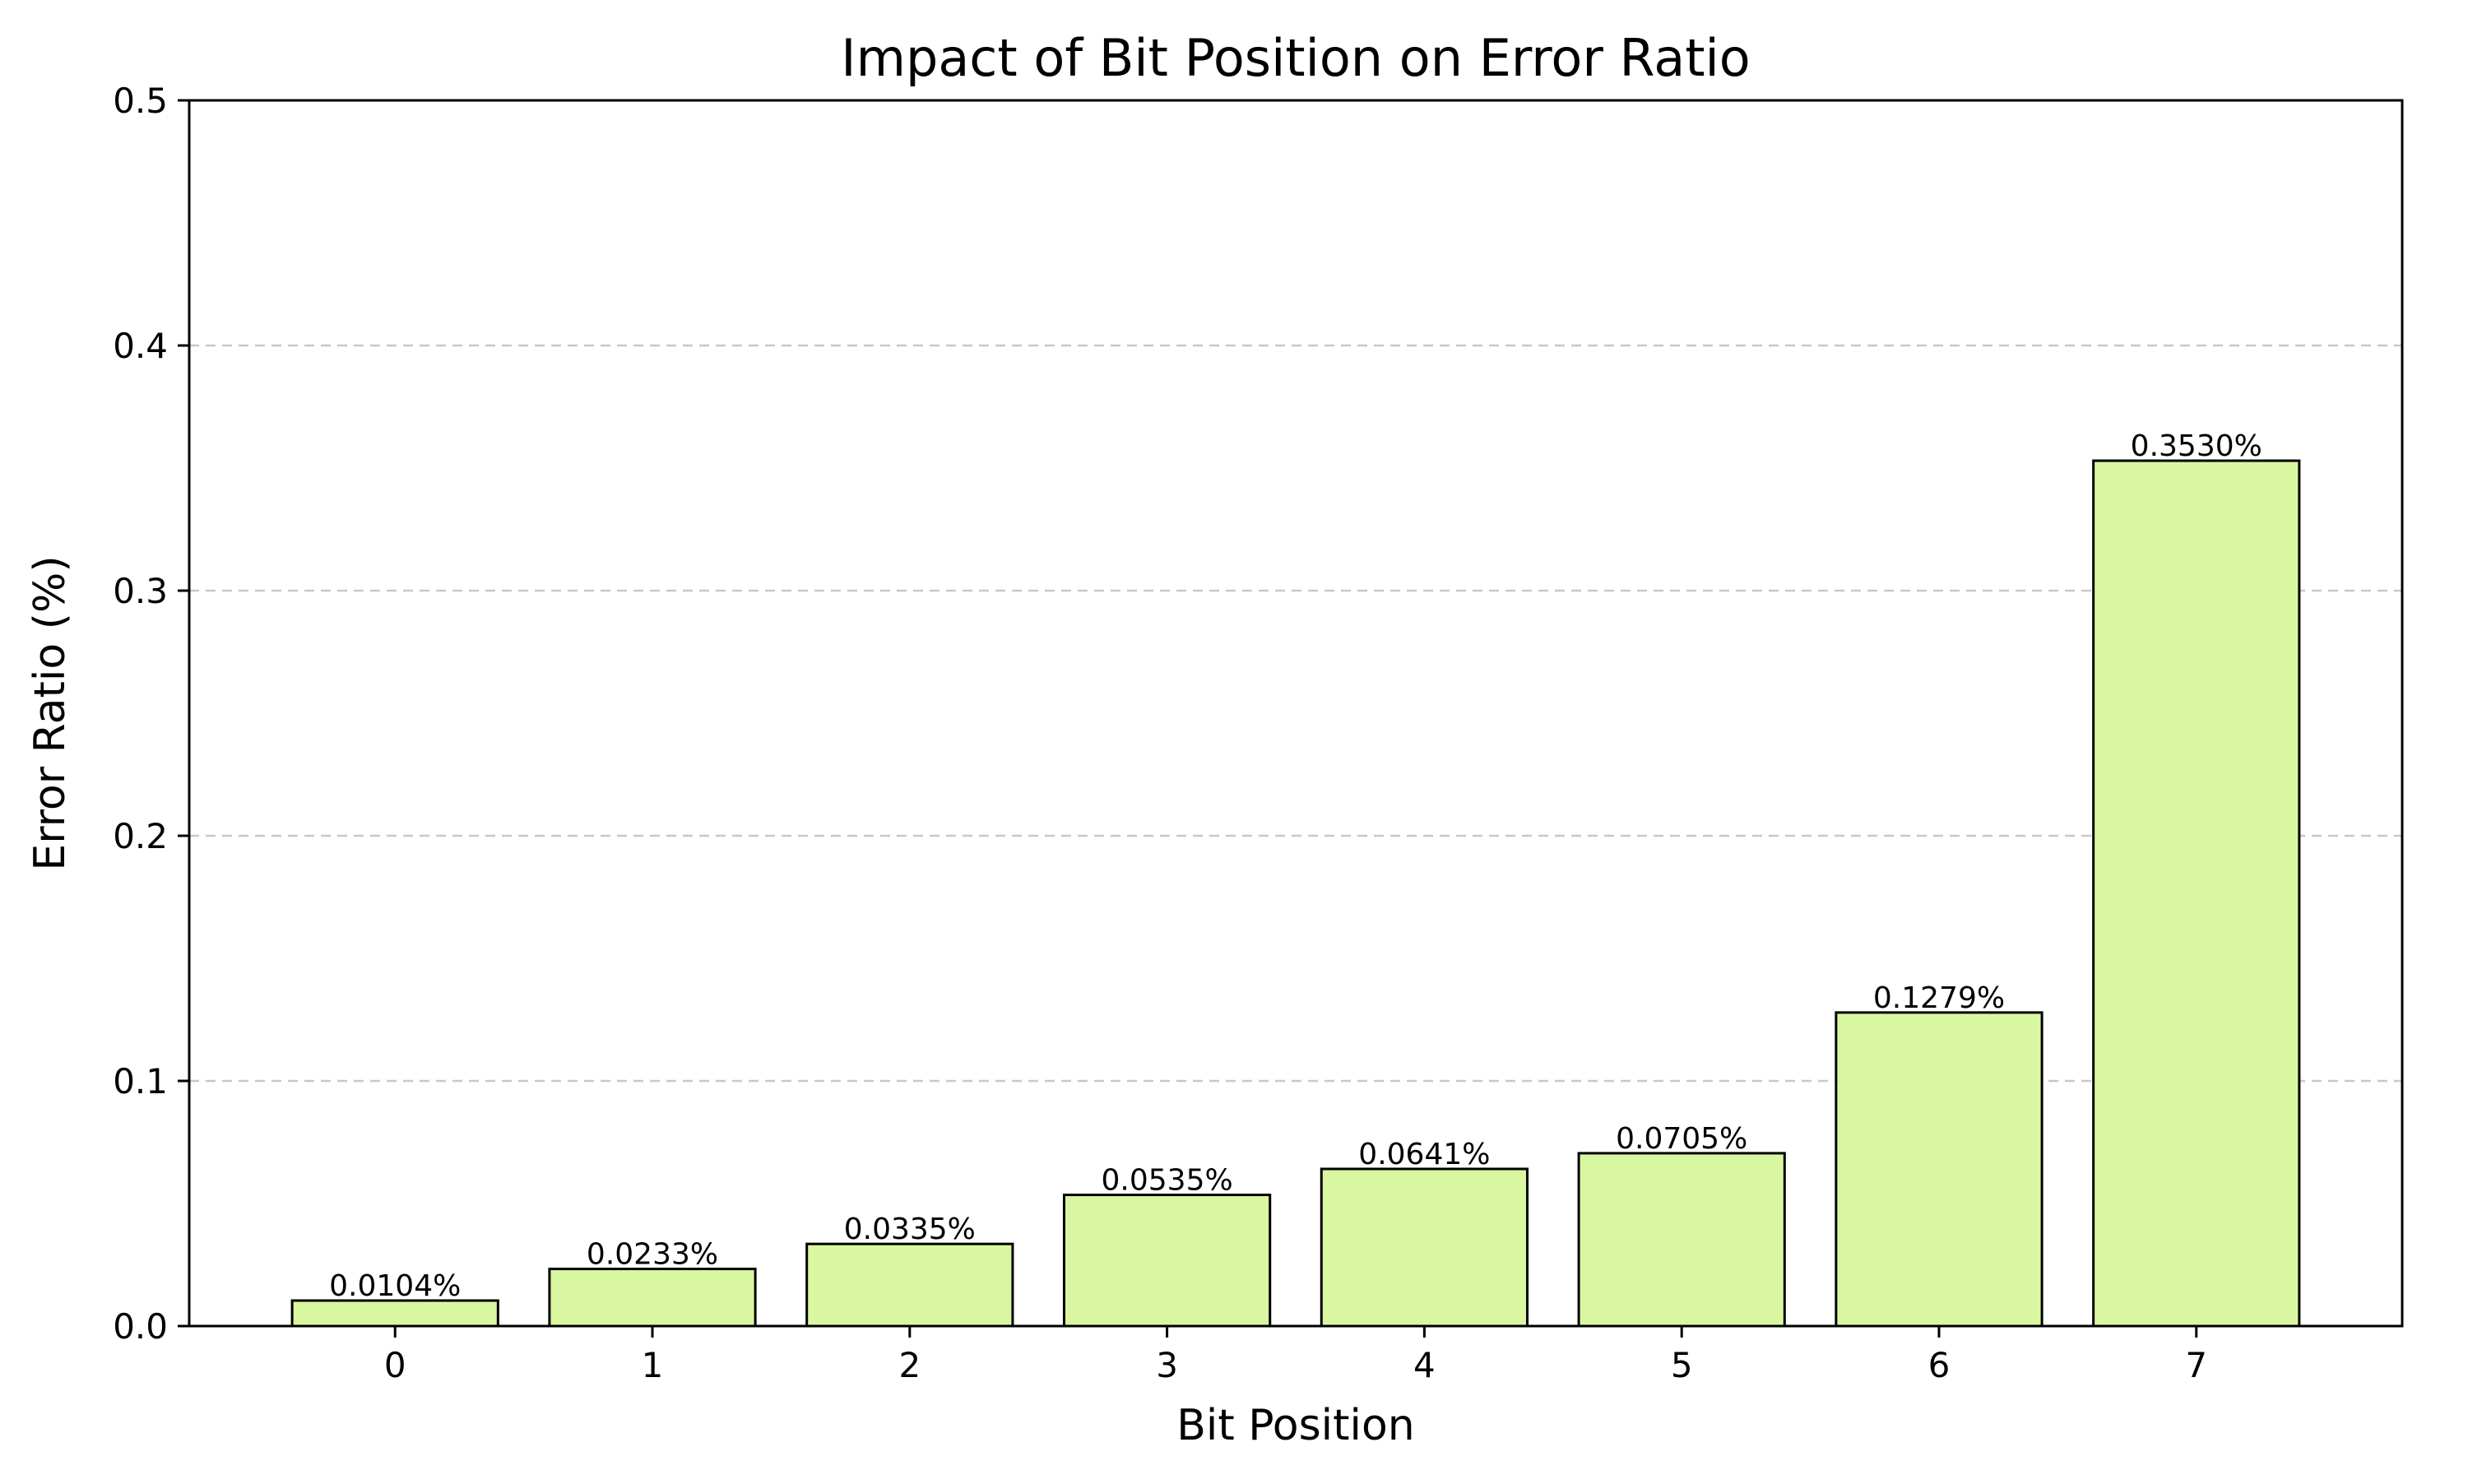  What do you see at coordinates (1682, 1365) in the screenshot?
I see `x-tick-label: 5` at bounding box center [1682, 1365].